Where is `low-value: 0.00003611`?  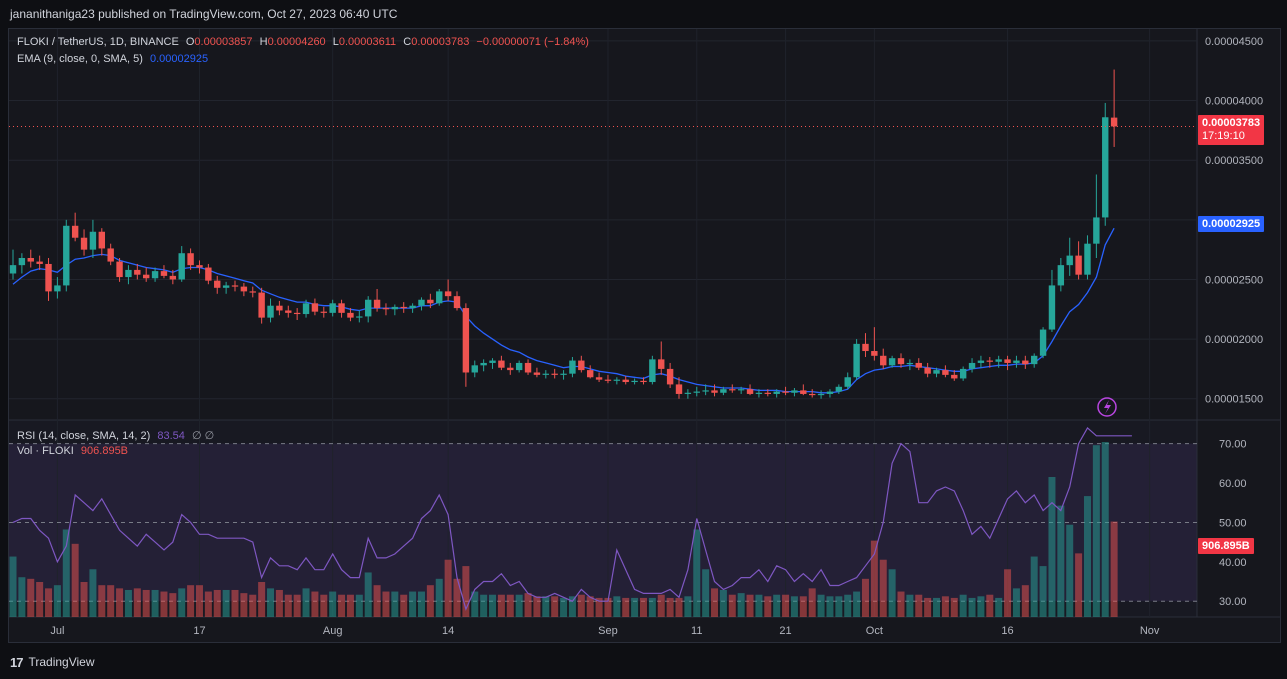
low-value: 0.00003611 is located at coordinates (367, 42).